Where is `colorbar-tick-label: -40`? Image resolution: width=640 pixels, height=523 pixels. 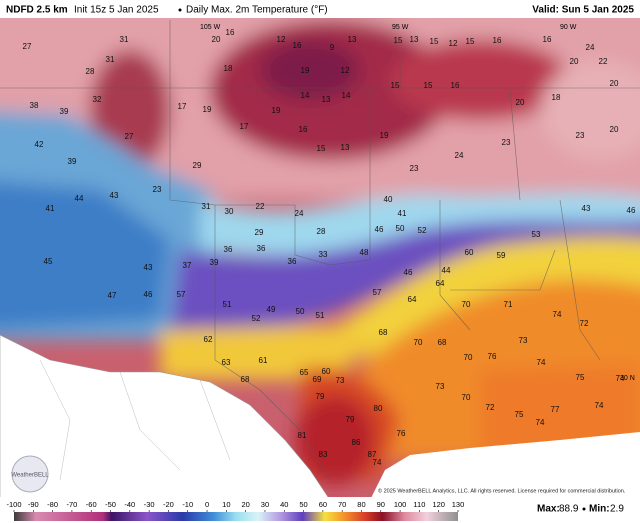 colorbar-tick-label: -40 is located at coordinates (129, 504).